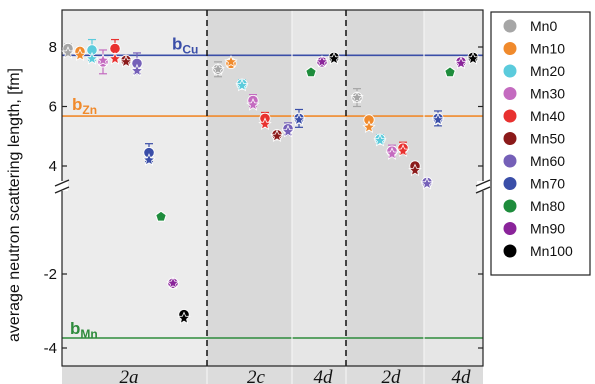 Image resolution: width=595 pixels, height=384 pixels. Describe the element at coordinates (547, 184) in the screenshot. I see `svg-text: Mn70` at that location.